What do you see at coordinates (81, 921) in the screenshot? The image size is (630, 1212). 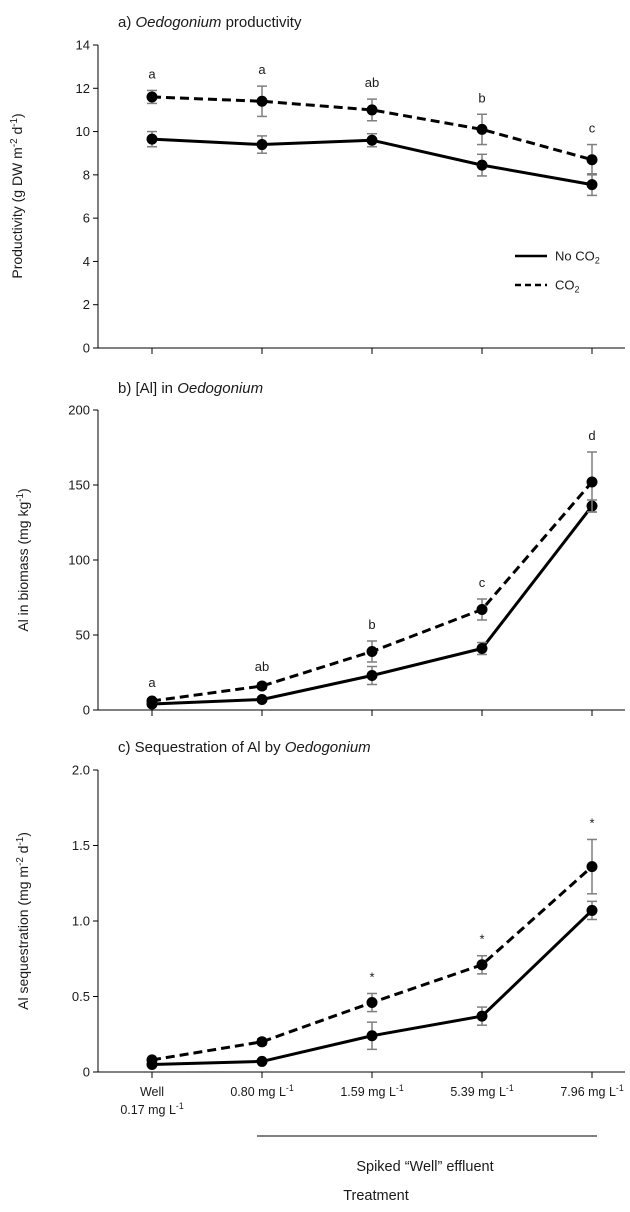 I see `y-tick-label: 1.0` at bounding box center [81, 921].